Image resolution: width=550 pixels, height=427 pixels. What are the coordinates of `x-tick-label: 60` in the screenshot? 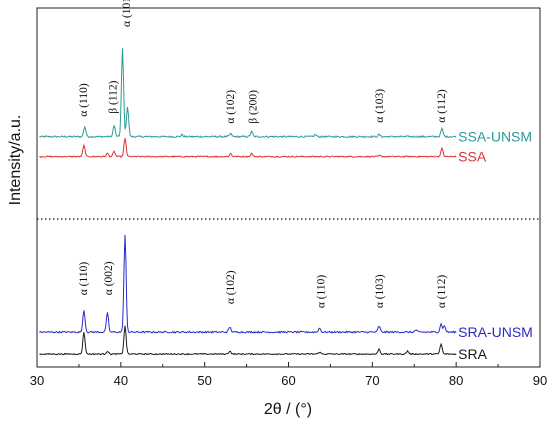 It's located at (288, 380).